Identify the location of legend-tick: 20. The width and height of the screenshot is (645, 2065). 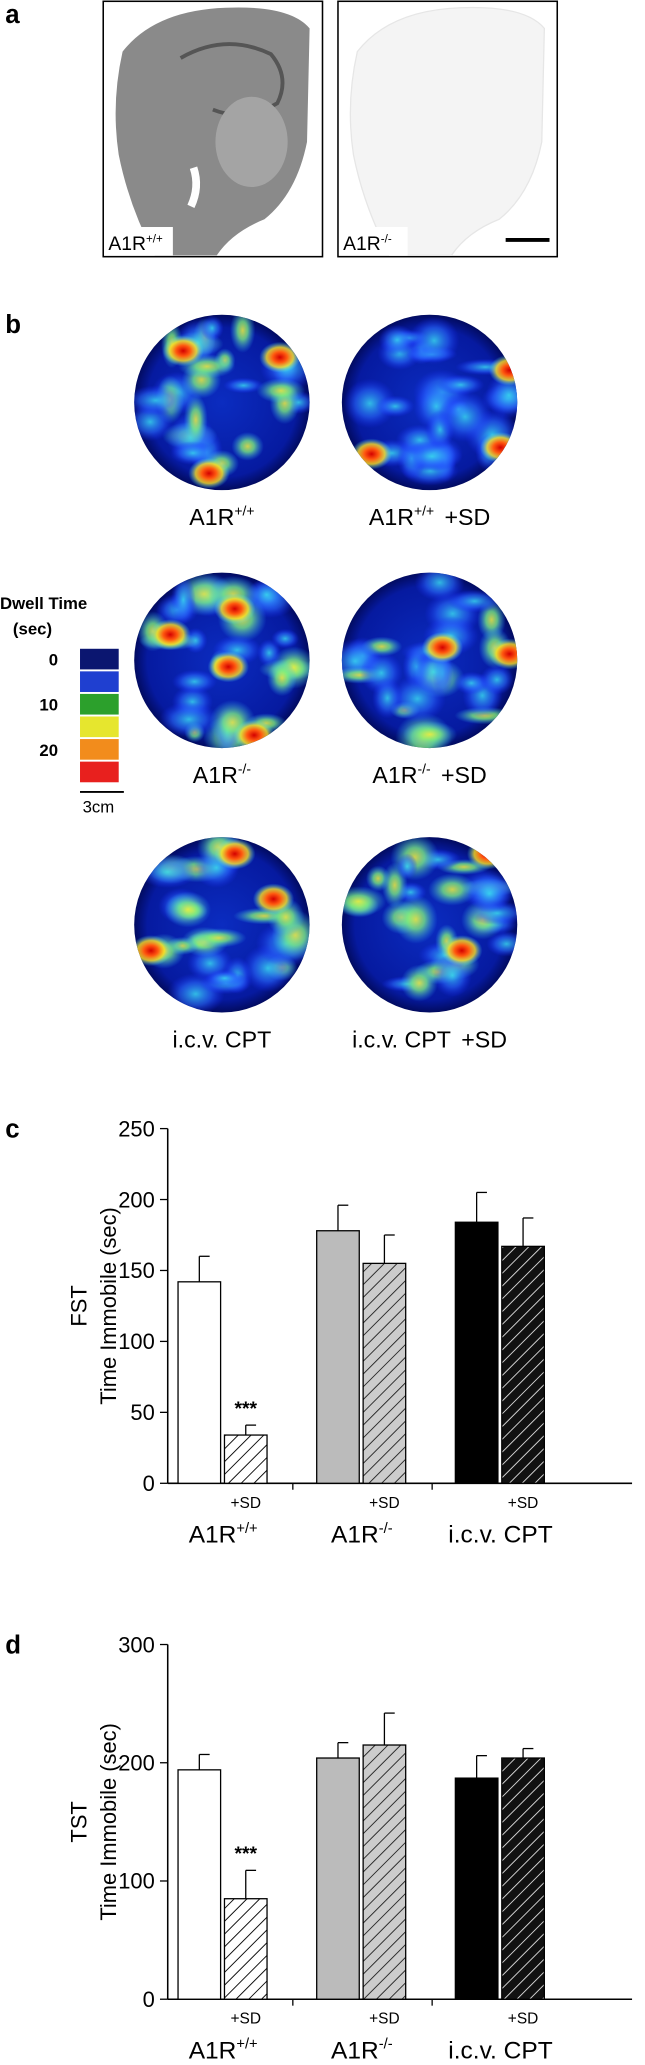
(48, 750).